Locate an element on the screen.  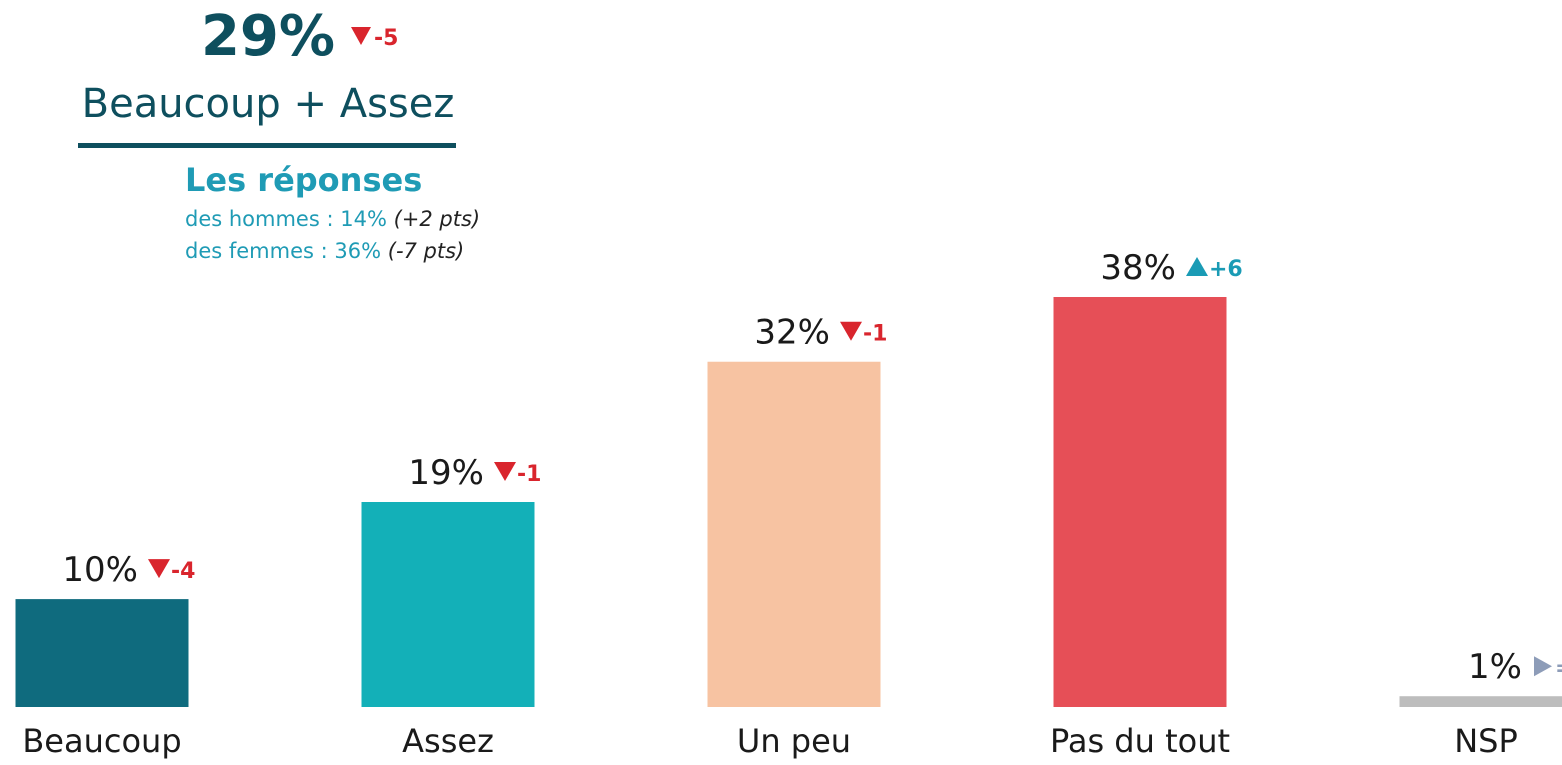
women-change: (-7 pts) is located at coordinates (426, 251).